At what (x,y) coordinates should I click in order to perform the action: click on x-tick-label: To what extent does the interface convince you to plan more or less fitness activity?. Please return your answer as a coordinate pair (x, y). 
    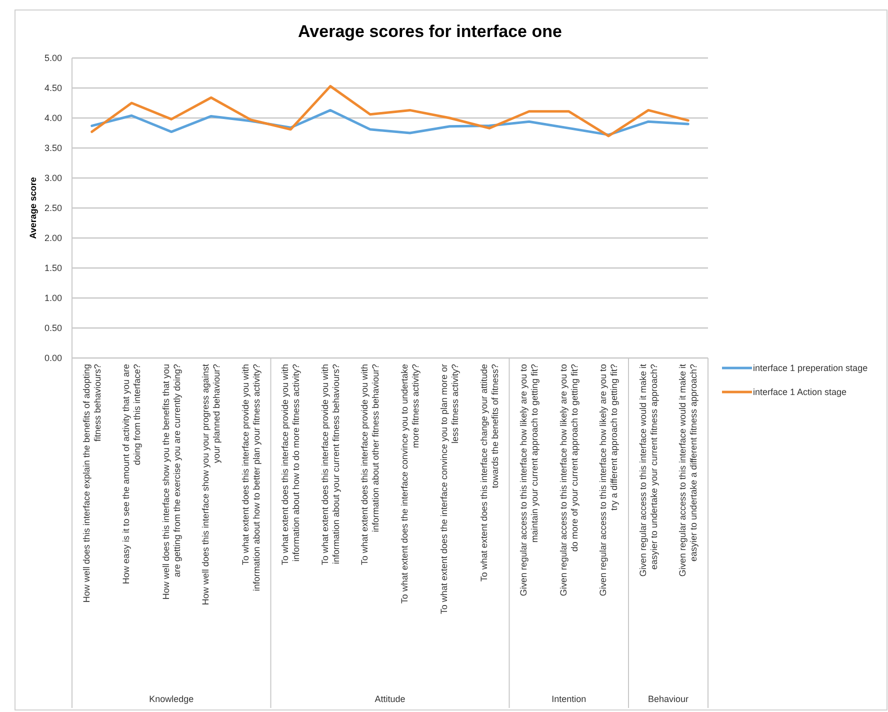
    Looking at the image, I should click on (449, 489).